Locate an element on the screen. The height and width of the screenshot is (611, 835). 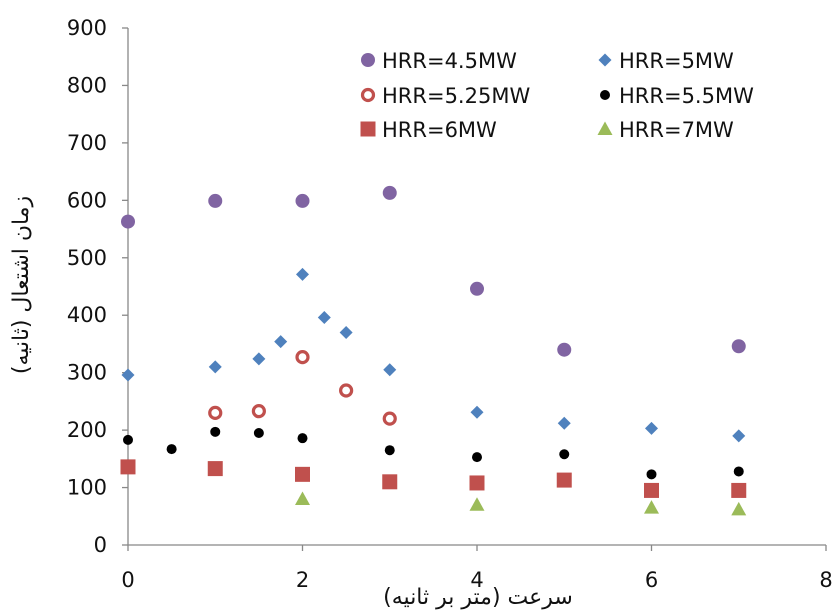
y-axis-title: زمان اشتعال (ثانیه) is located at coordinates (21, 285).